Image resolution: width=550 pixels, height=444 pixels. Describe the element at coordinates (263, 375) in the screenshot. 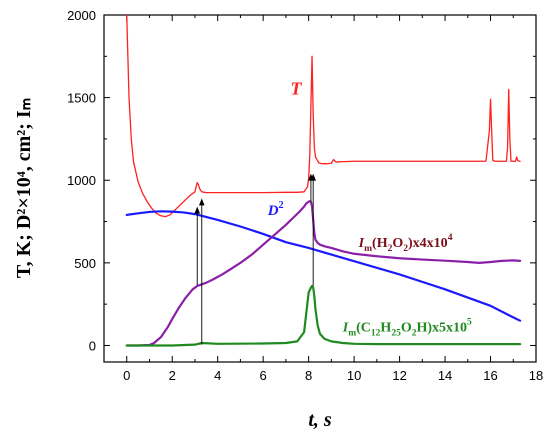

I see `x-tick-label: 6` at that location.